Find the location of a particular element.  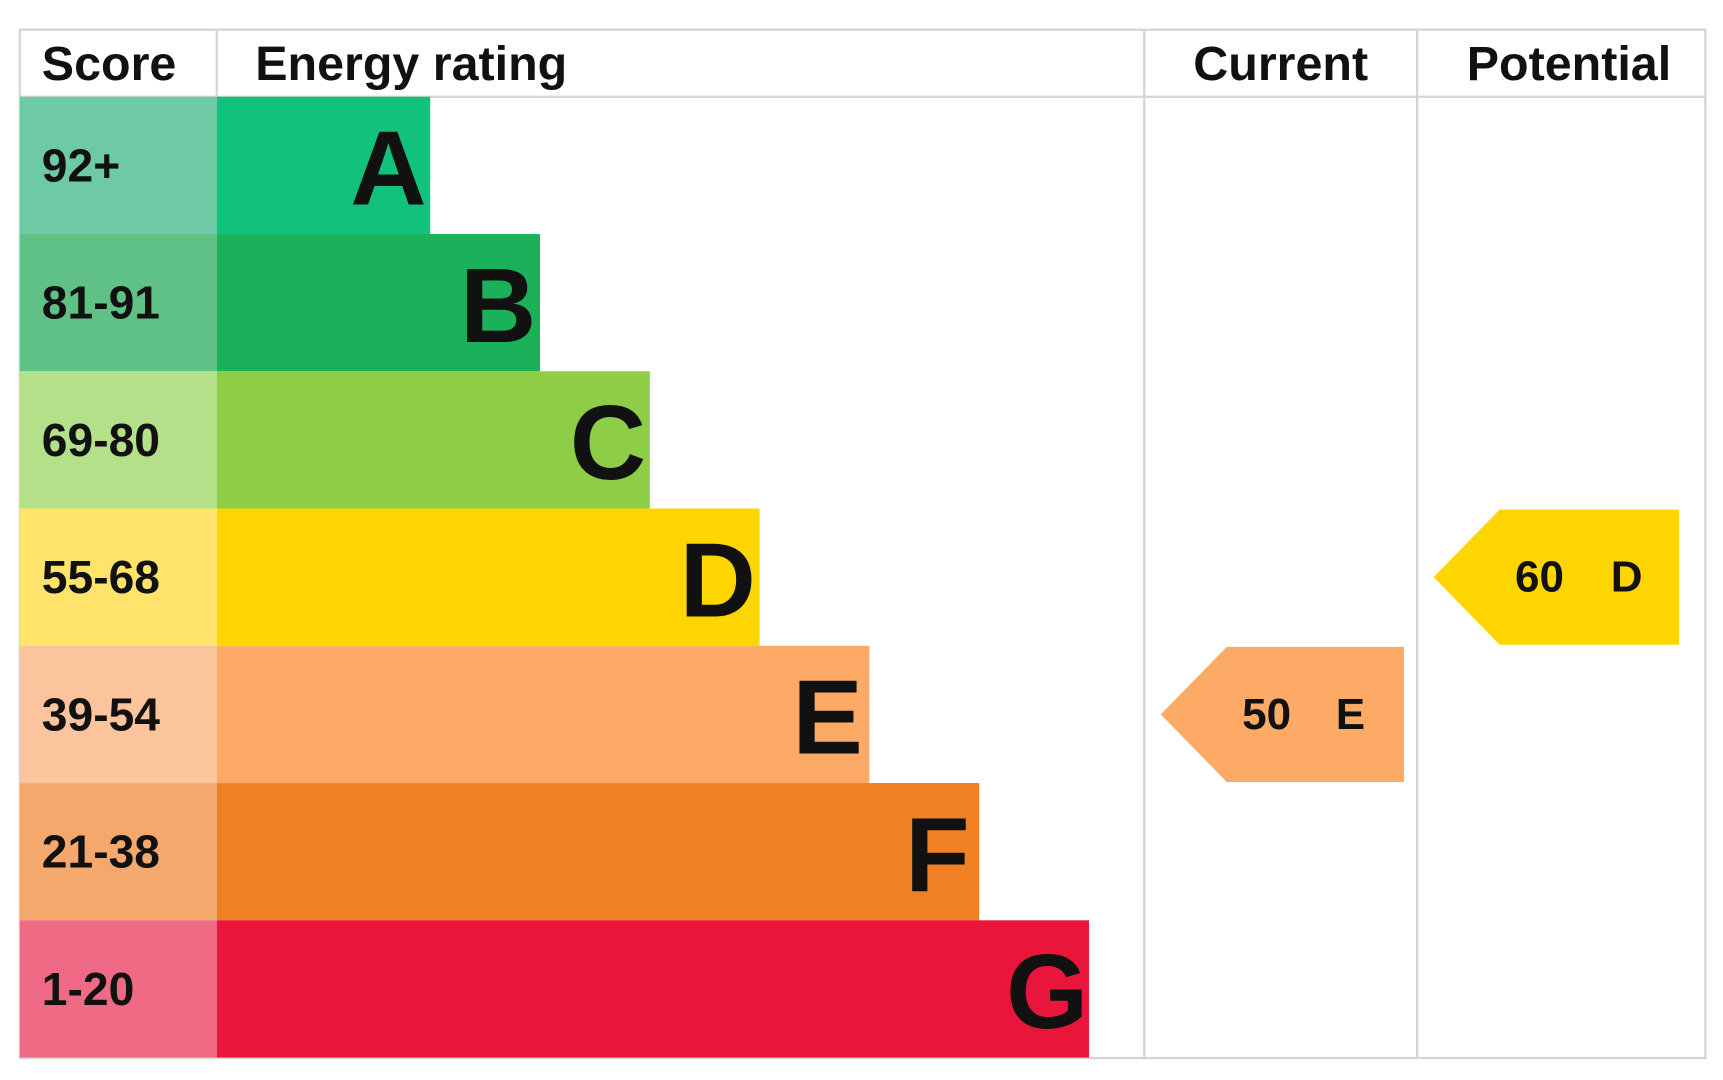

score-range: 39-54 is located at coordinates (101, 714).